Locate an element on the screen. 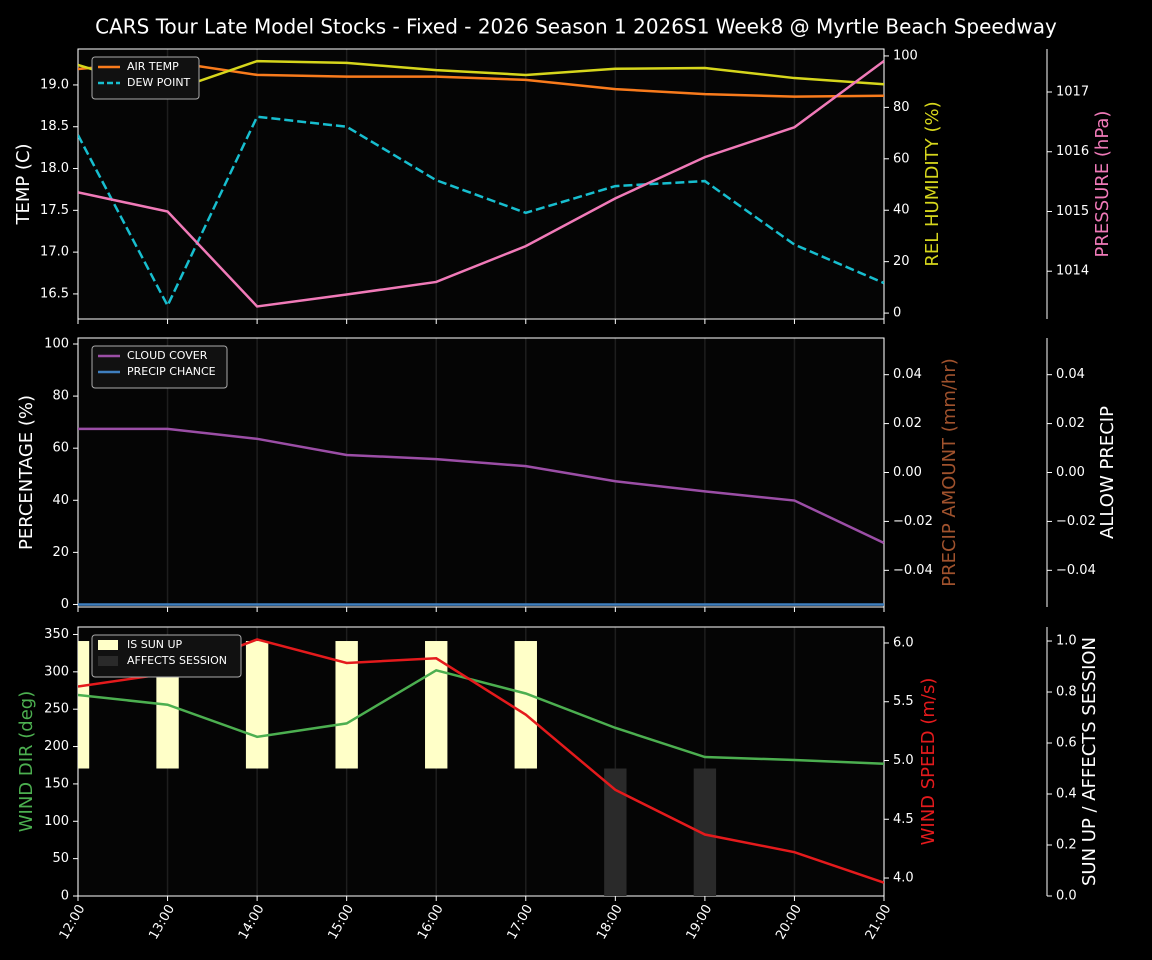  y-tick-label: 0.8 is located at coordinates (1066, 692).